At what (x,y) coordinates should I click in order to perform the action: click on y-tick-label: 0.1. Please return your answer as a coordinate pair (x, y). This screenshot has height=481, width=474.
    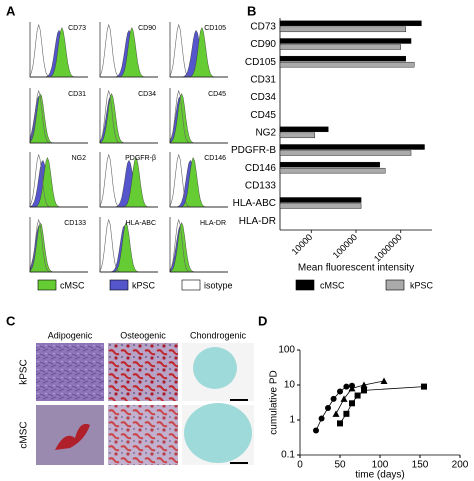
    Looking at the image, I should click on (288, 455).